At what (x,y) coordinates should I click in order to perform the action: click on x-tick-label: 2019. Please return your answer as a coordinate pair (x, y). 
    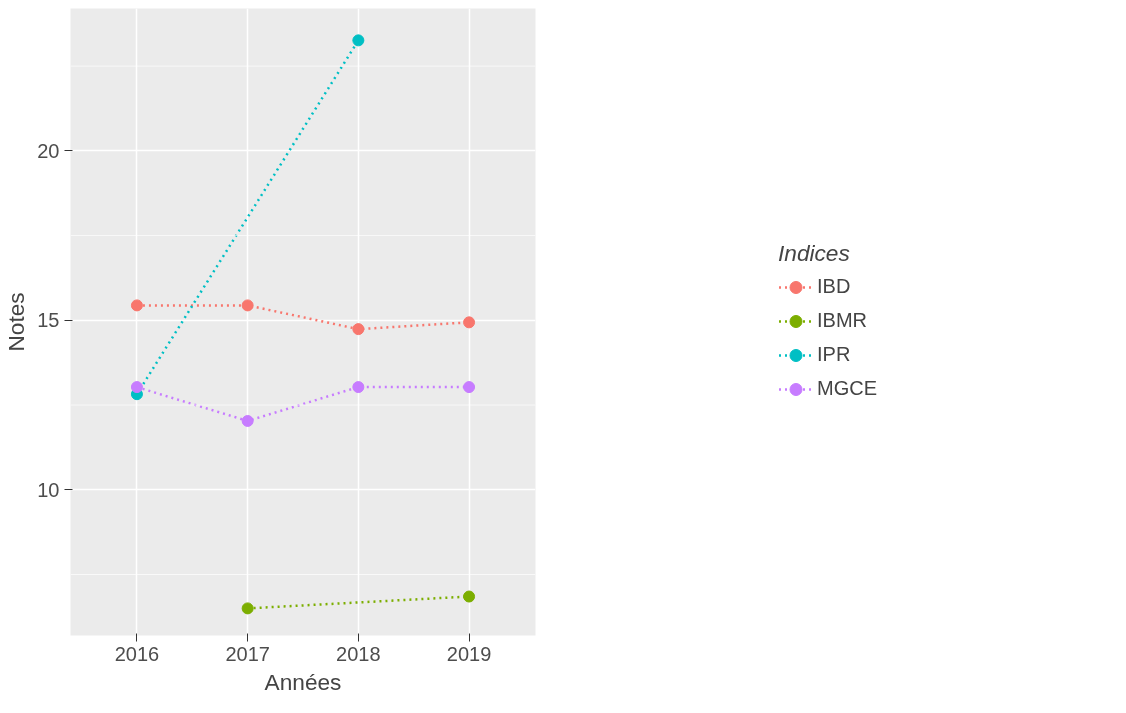
    Looking at the image, I should click on (469, 653).